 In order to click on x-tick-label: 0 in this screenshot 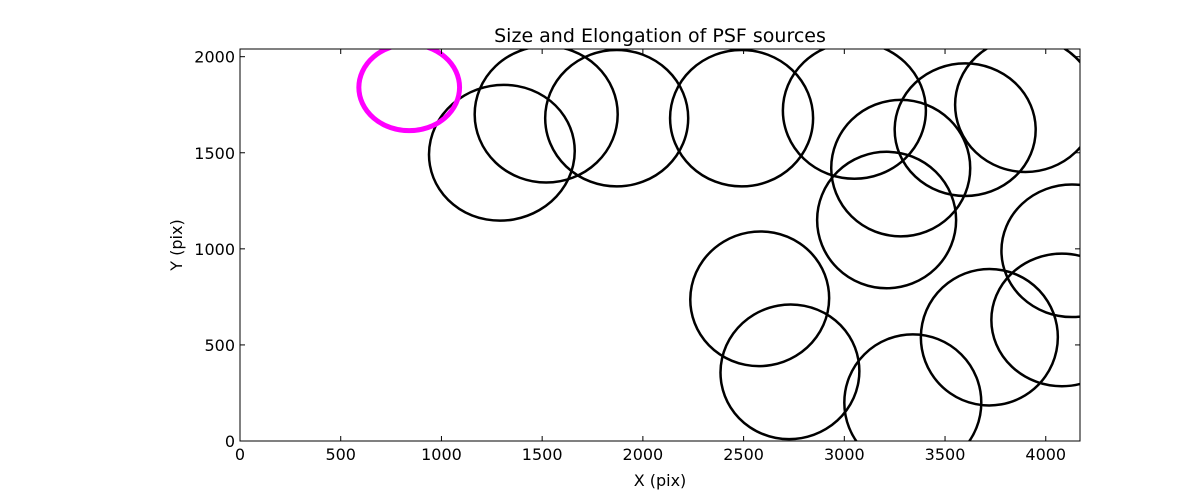, I will do `click(240, 454)`.